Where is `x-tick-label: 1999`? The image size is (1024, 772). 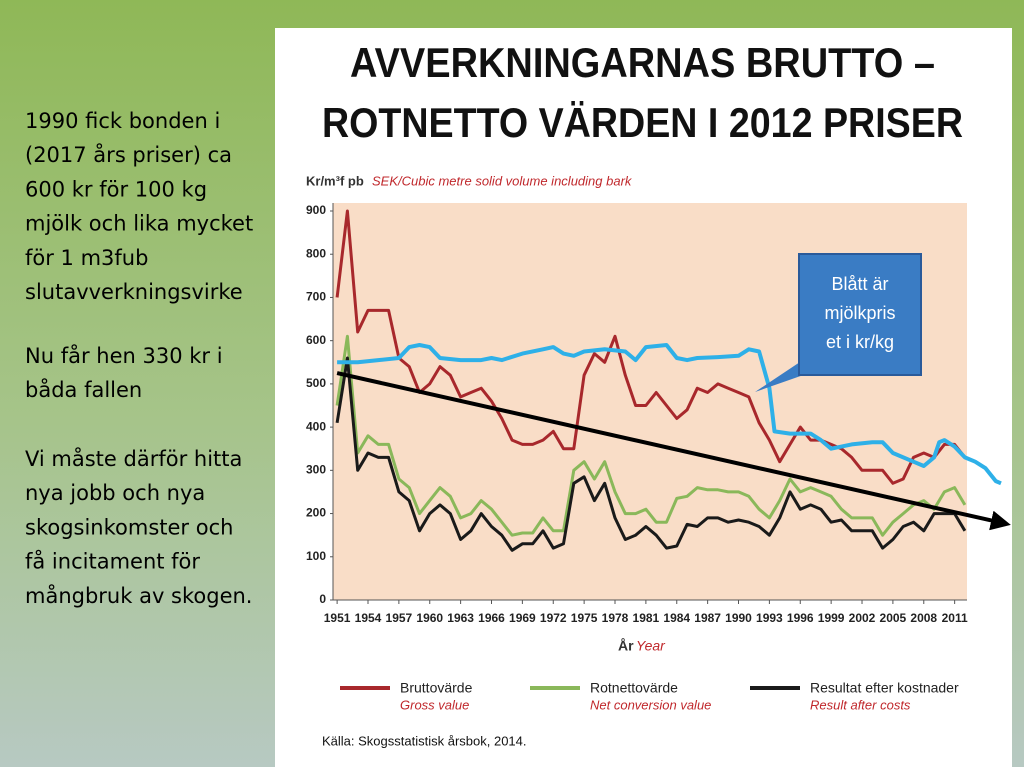 x-tick-label: 1999 is located at coordinates (831, 618).